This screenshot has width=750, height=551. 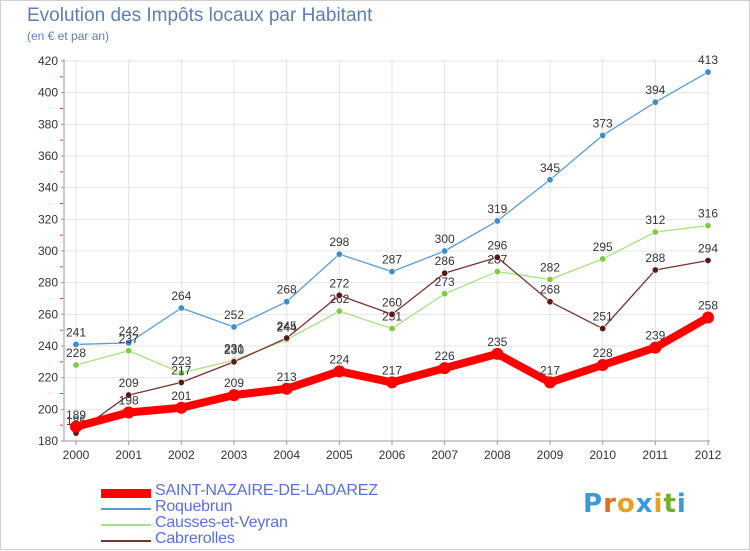 What do you see at coordinates (48, 124) in the screenshot?
I see `y-tick-label: 380` at bounding box center [48, 124].